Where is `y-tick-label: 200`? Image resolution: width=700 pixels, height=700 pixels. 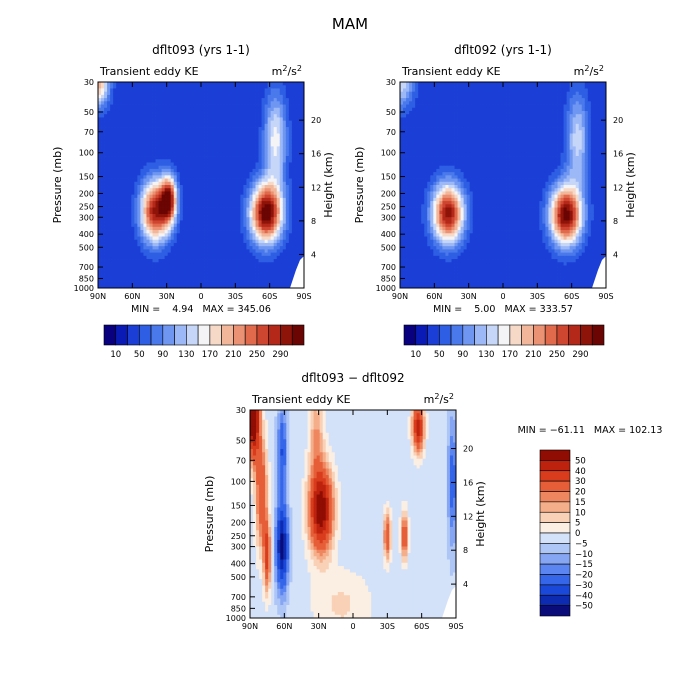
y-tick-label: 200 is located at coordinates (86, 193).